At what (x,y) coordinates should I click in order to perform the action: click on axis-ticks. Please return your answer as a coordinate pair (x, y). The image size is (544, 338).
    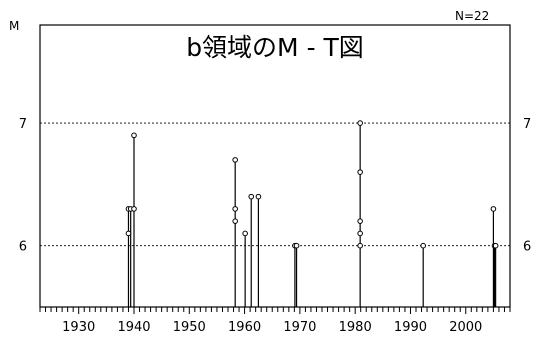
    Looking at the image, I should click on (275, 310).